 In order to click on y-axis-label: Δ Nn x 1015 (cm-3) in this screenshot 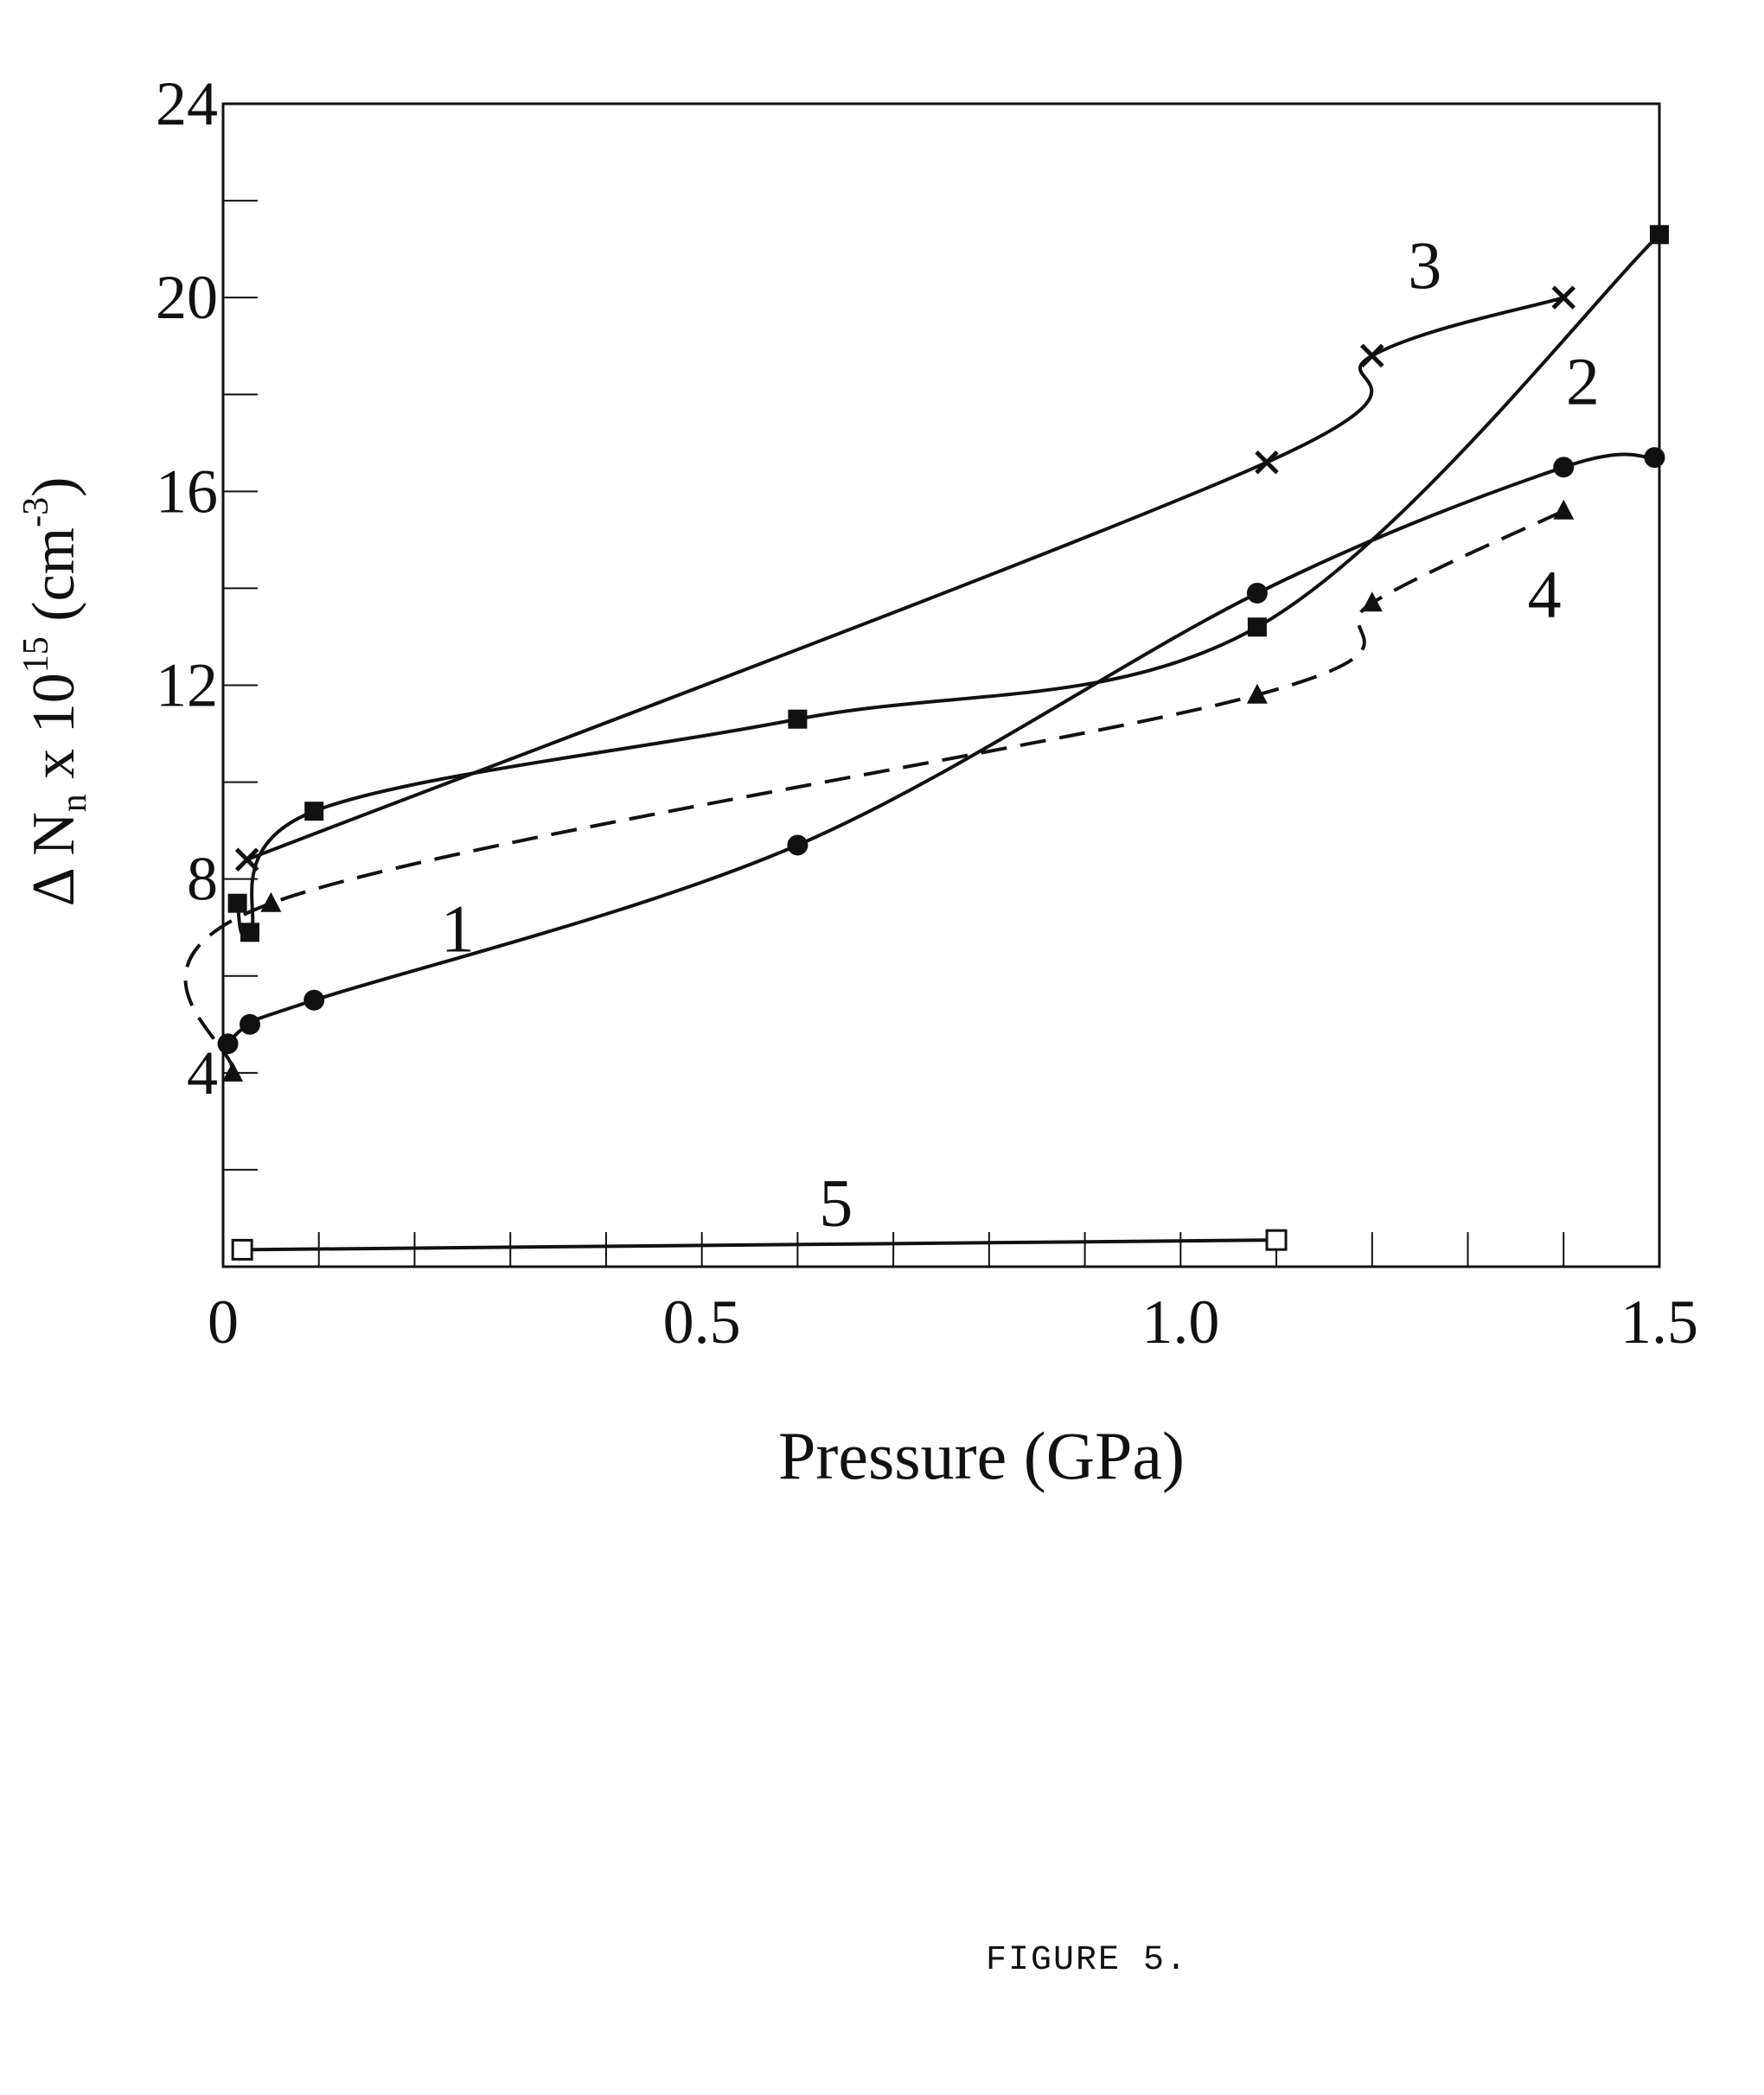, I will do `click(55, 692)`.